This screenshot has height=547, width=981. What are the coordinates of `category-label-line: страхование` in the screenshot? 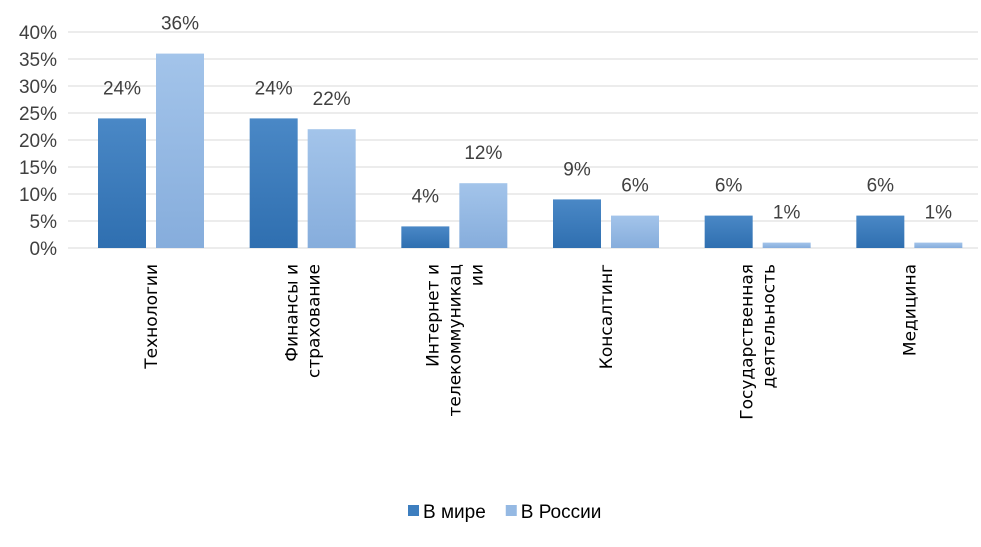 It's located at (315, 321).